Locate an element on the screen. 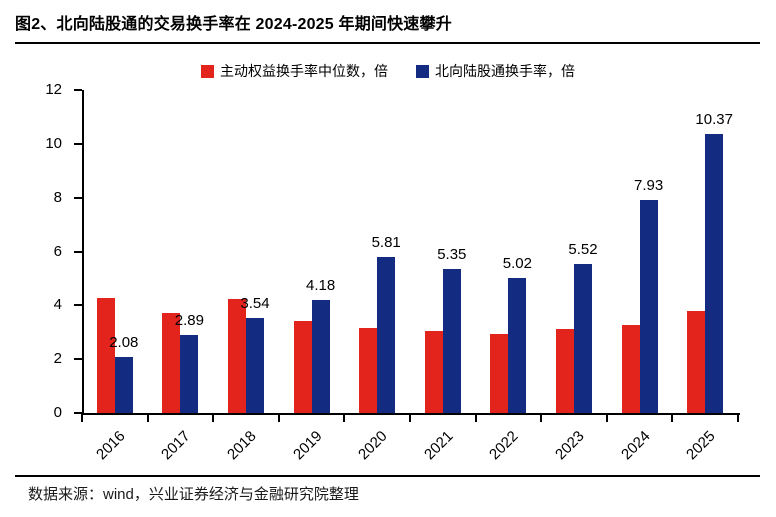  chart-title: 图2、北向陆股通的交易换手率在 2024-2025 年期间快速攀升 is located at coordinates (233, 24).